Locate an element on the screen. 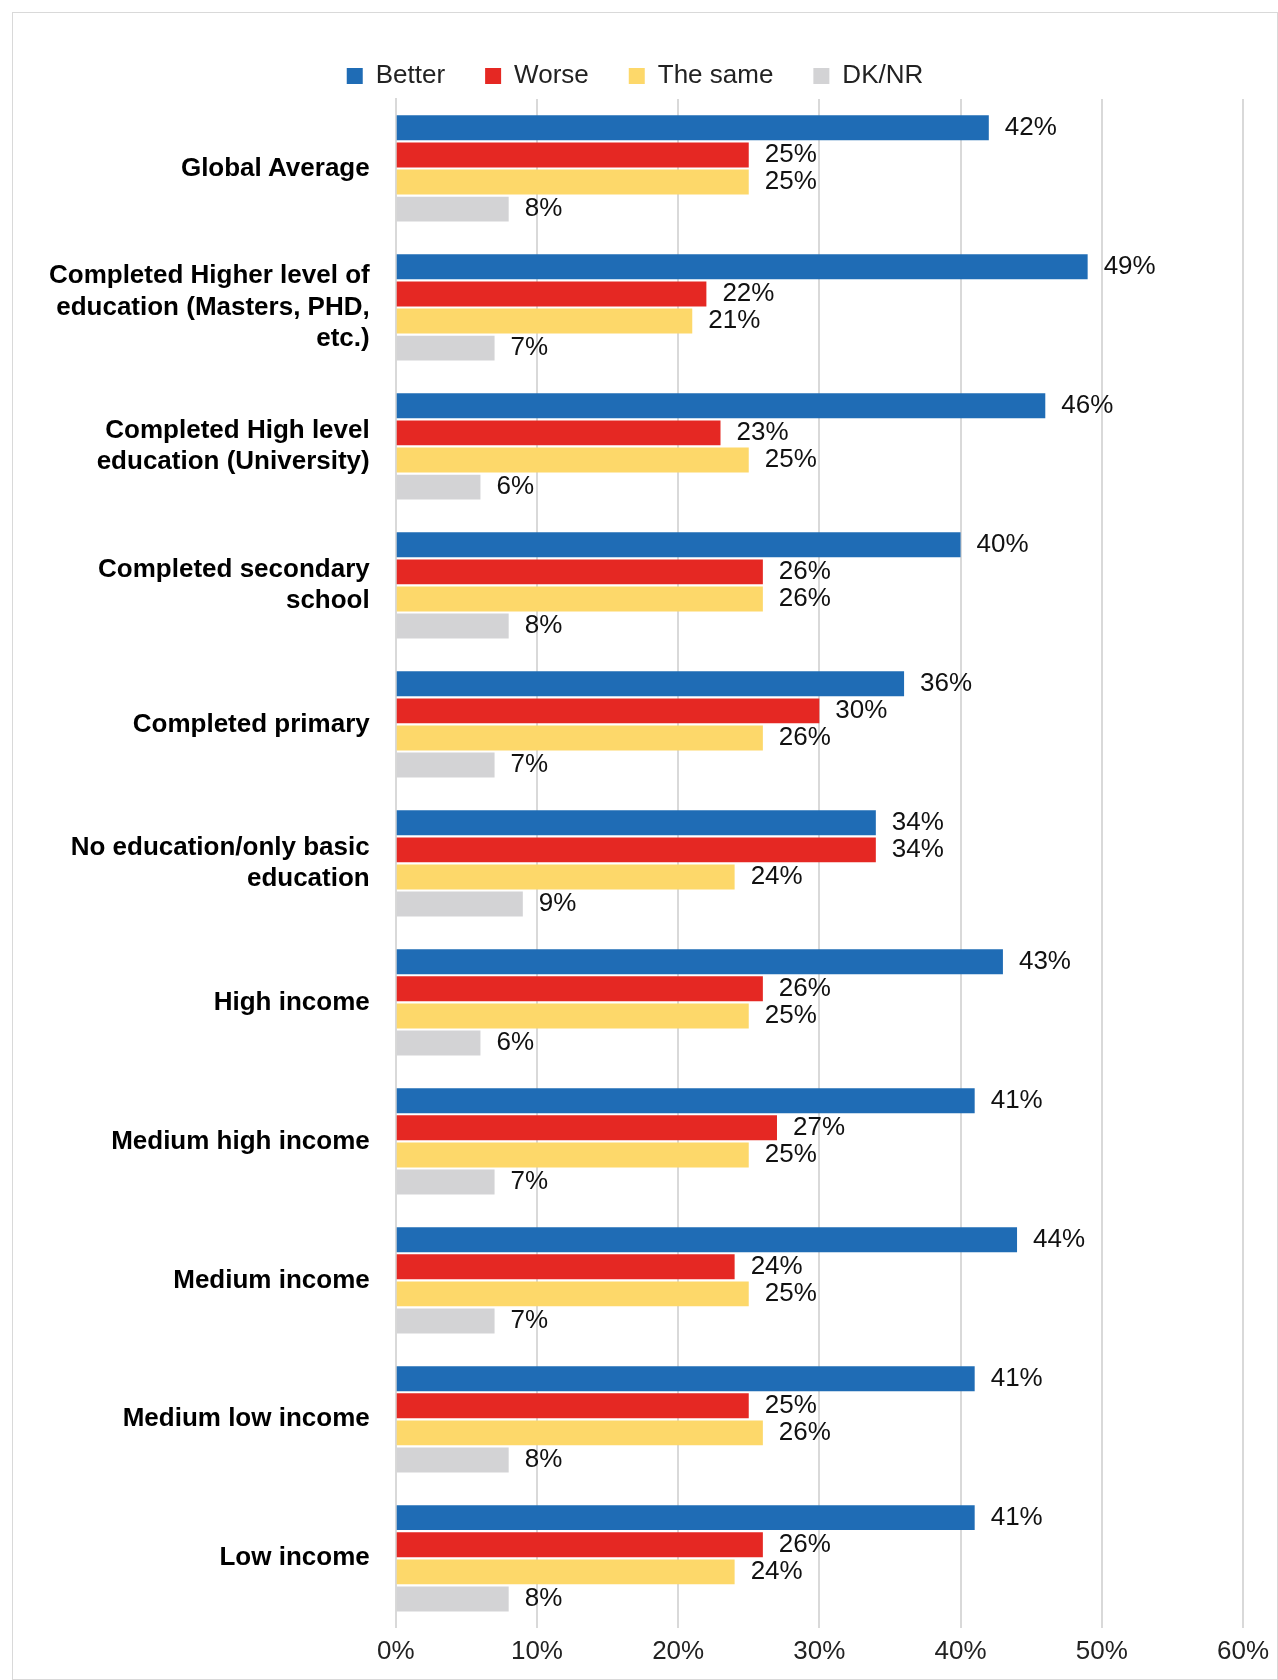 The image size is (1278, 1680). x-tick-label: 10% is located at coordinates (536, 1649).